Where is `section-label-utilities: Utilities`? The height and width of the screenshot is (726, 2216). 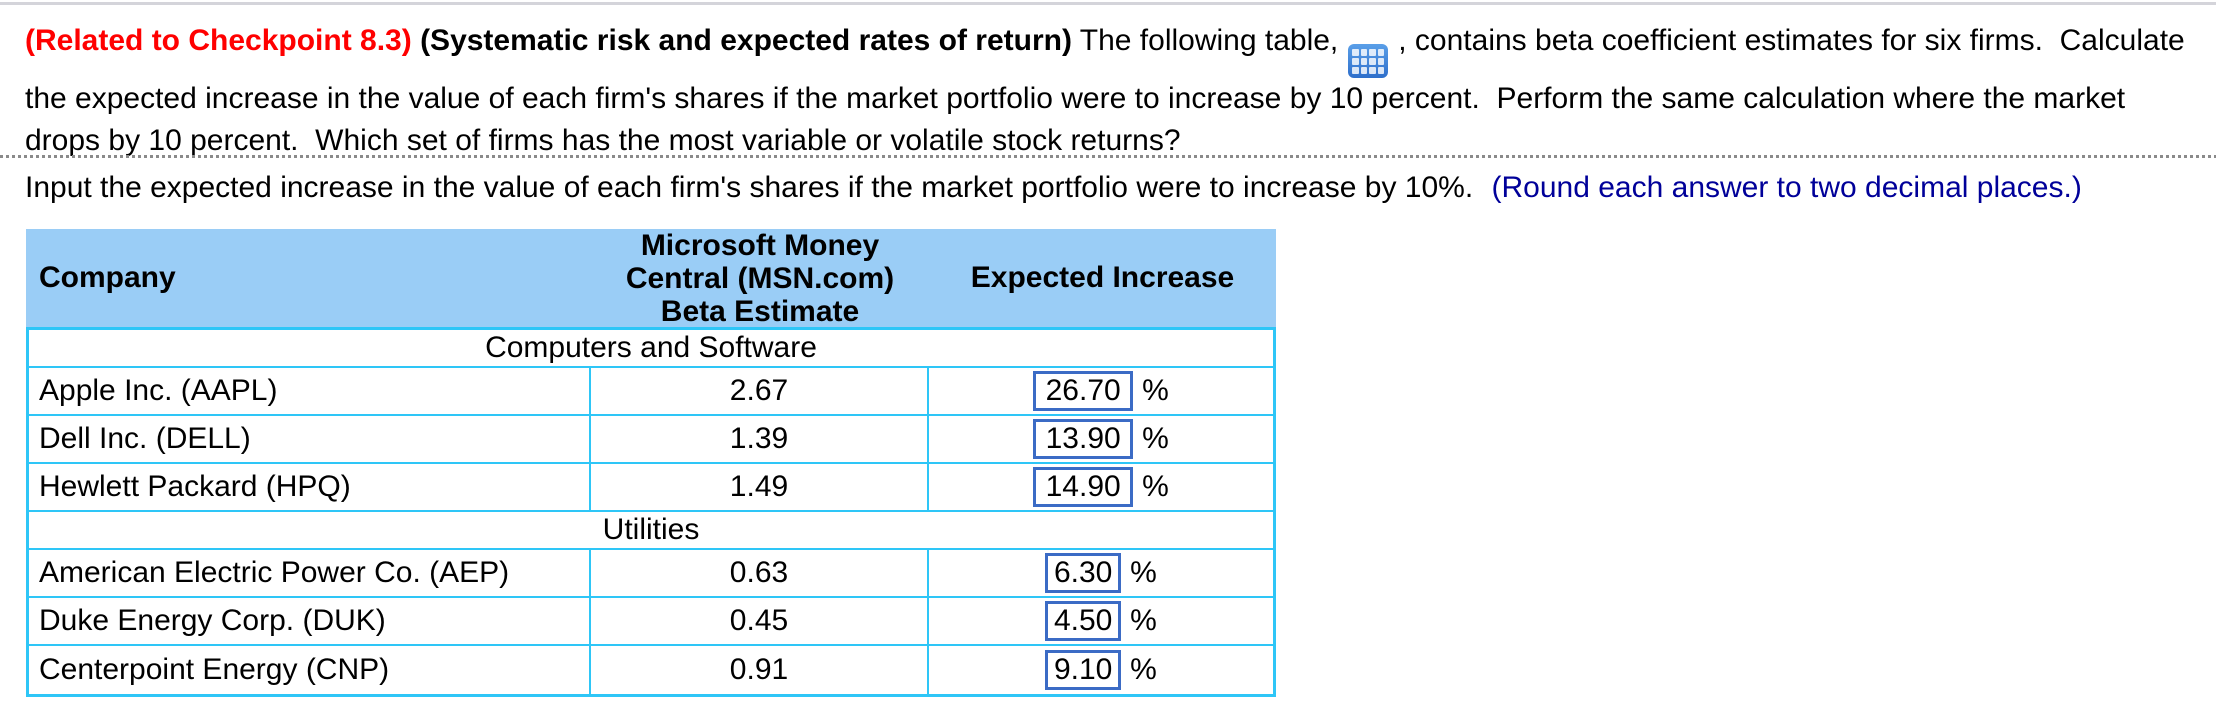 section-label-utilities: Utilities is located at coordinates (651, 531).